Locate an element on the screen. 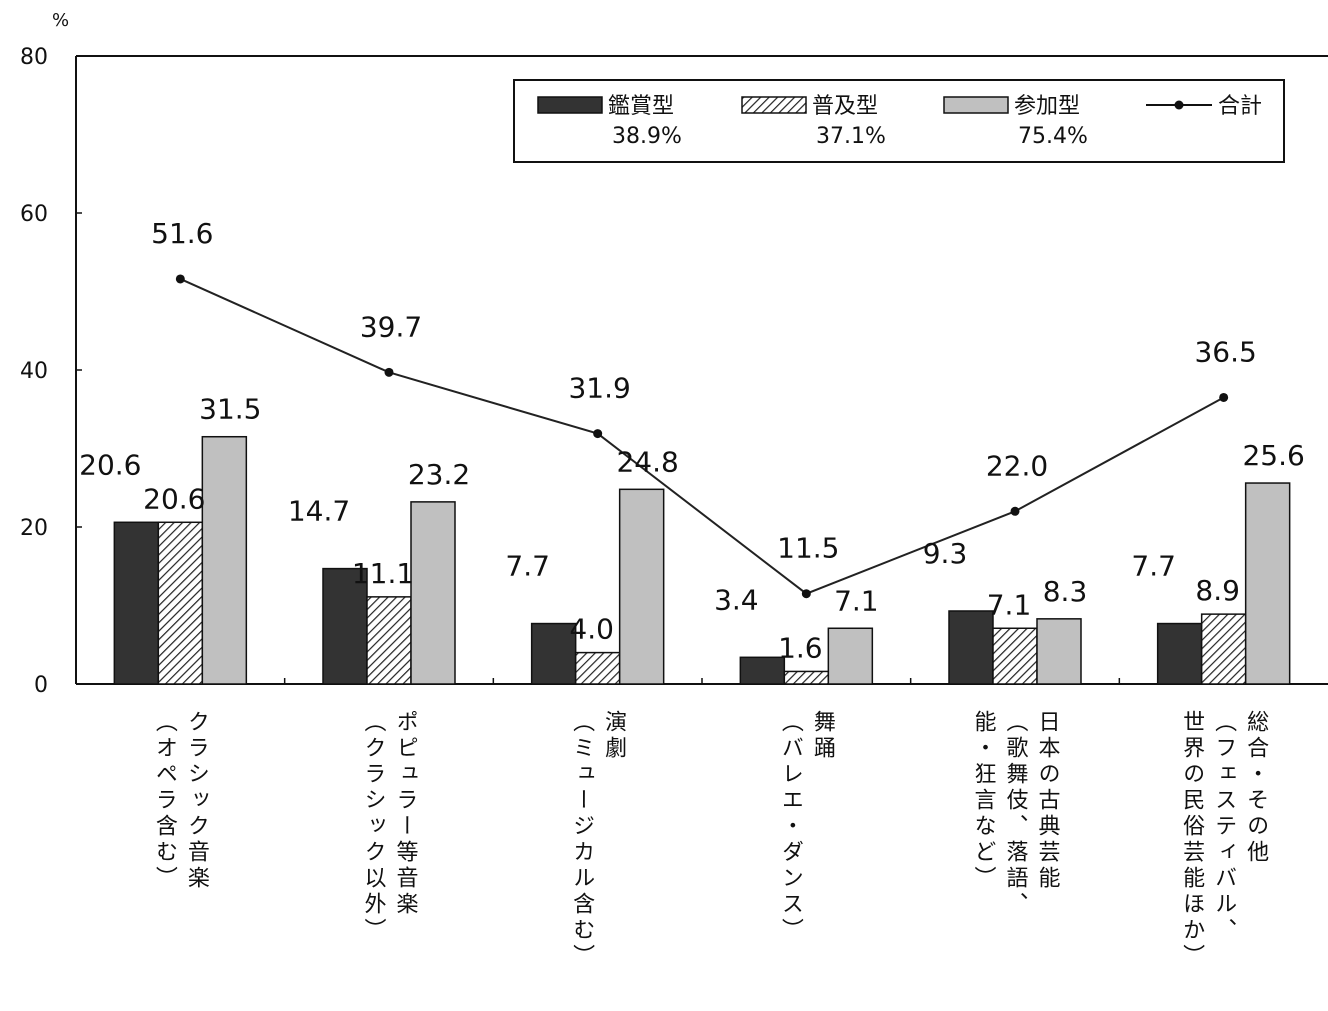 This screenshot has width=1328, height=1011. label-gokei: 31.9 is located at coordinates (599, 388).